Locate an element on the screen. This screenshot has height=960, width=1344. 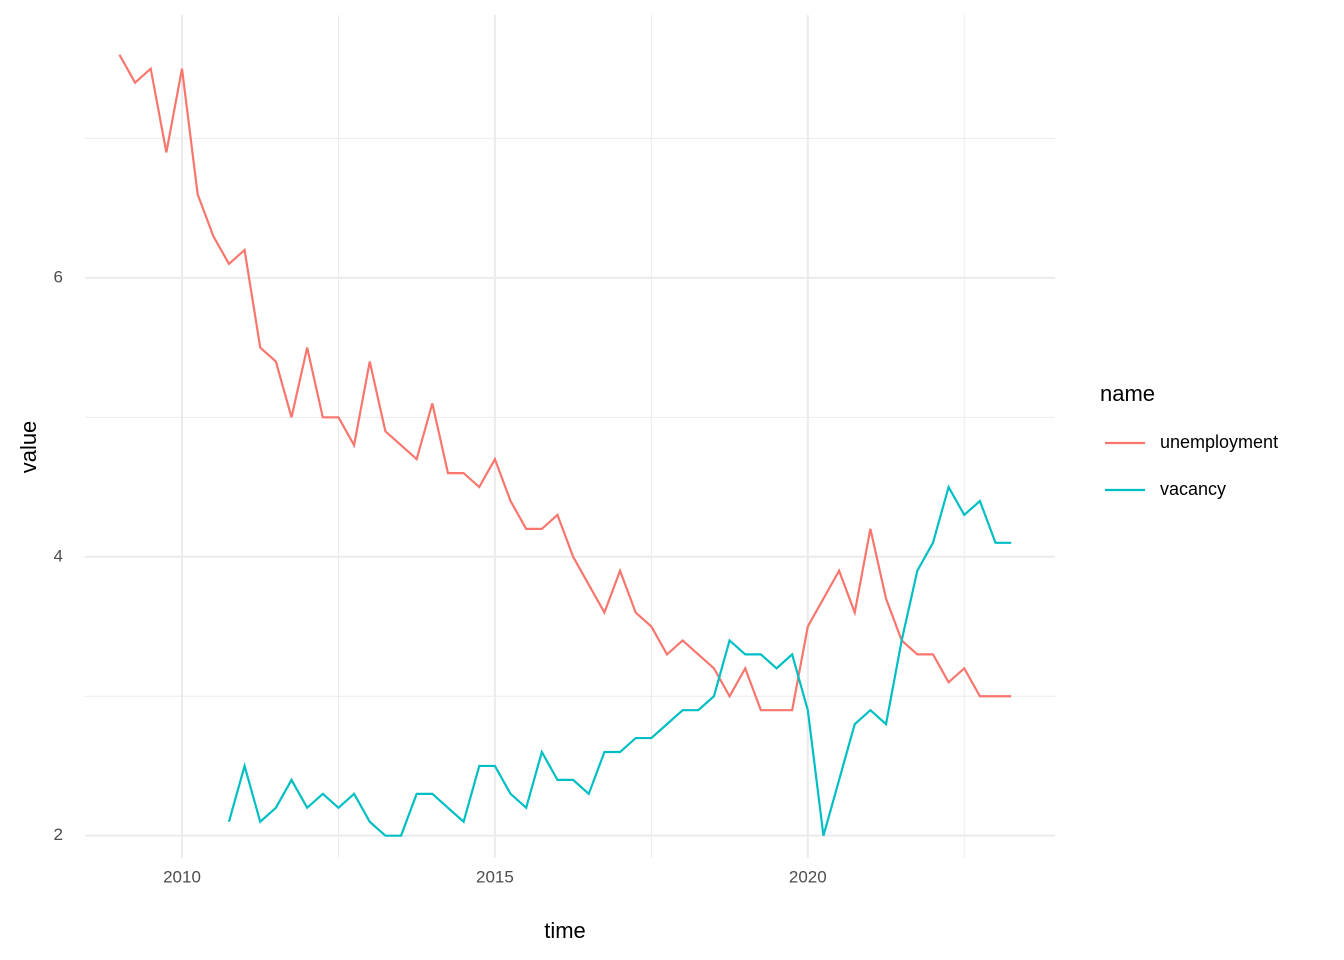
legend-label: unemployment is located at coordinates (1219, 442).